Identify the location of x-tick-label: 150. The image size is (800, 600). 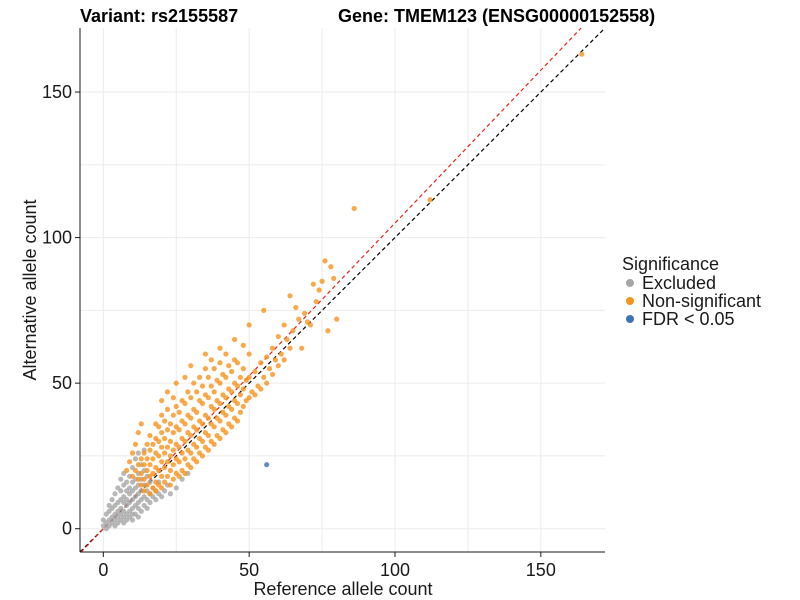
(541, 570).